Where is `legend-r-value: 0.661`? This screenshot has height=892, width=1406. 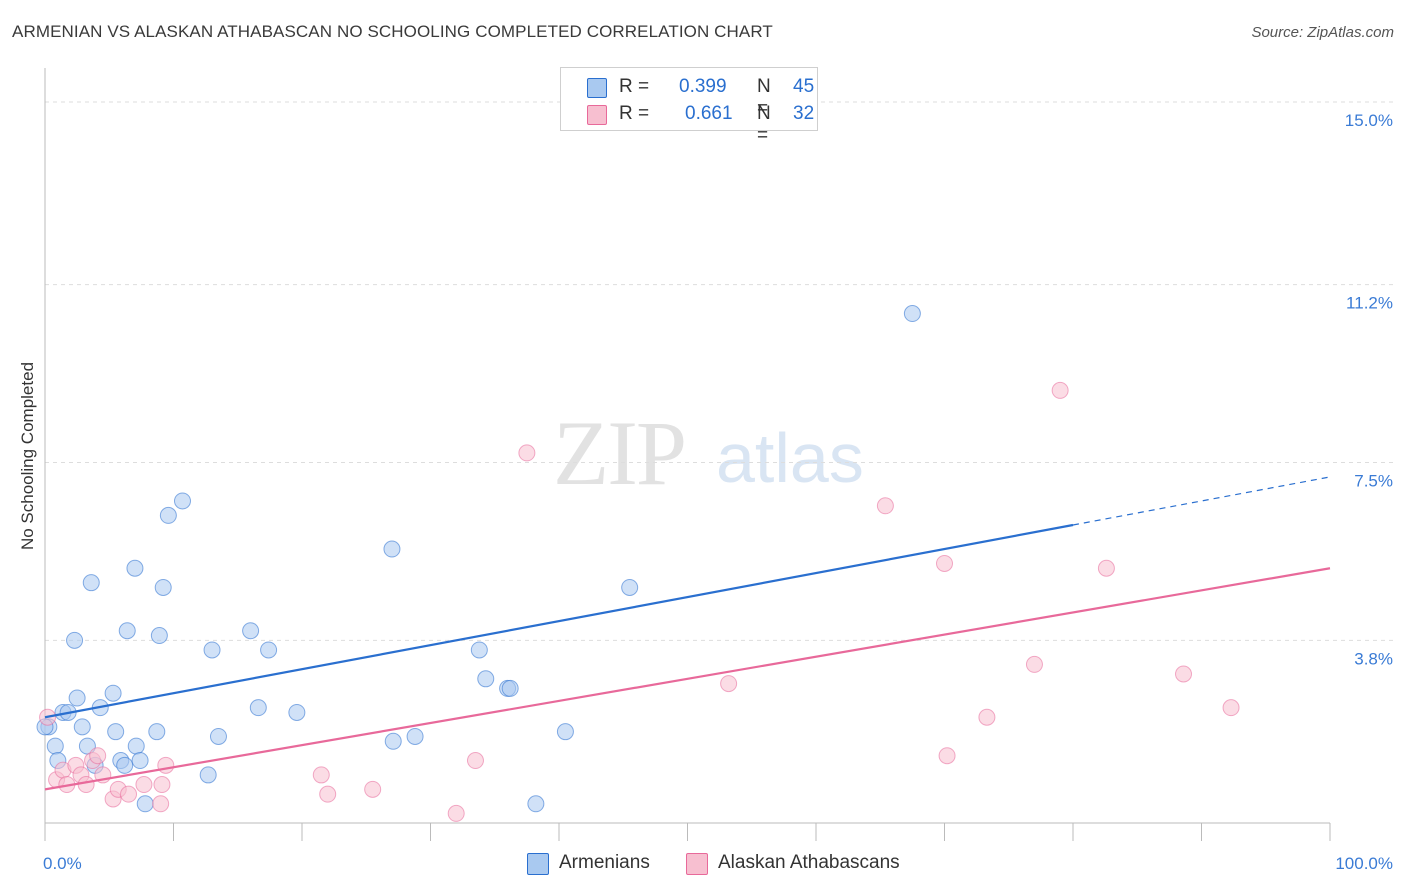
legend-r-value: 0.661 is located at coordinates (709, 113).